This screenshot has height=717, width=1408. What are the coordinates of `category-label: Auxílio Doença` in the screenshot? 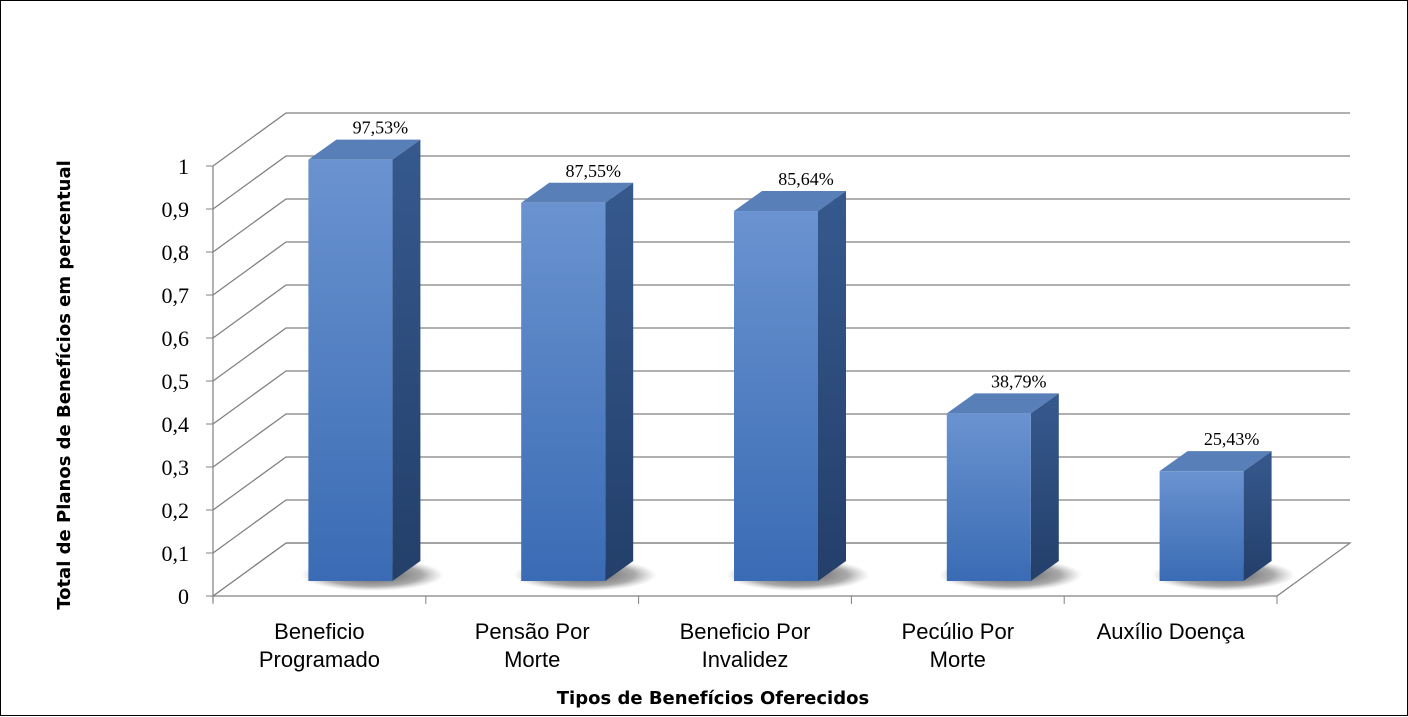 It's located at (1171, 631).